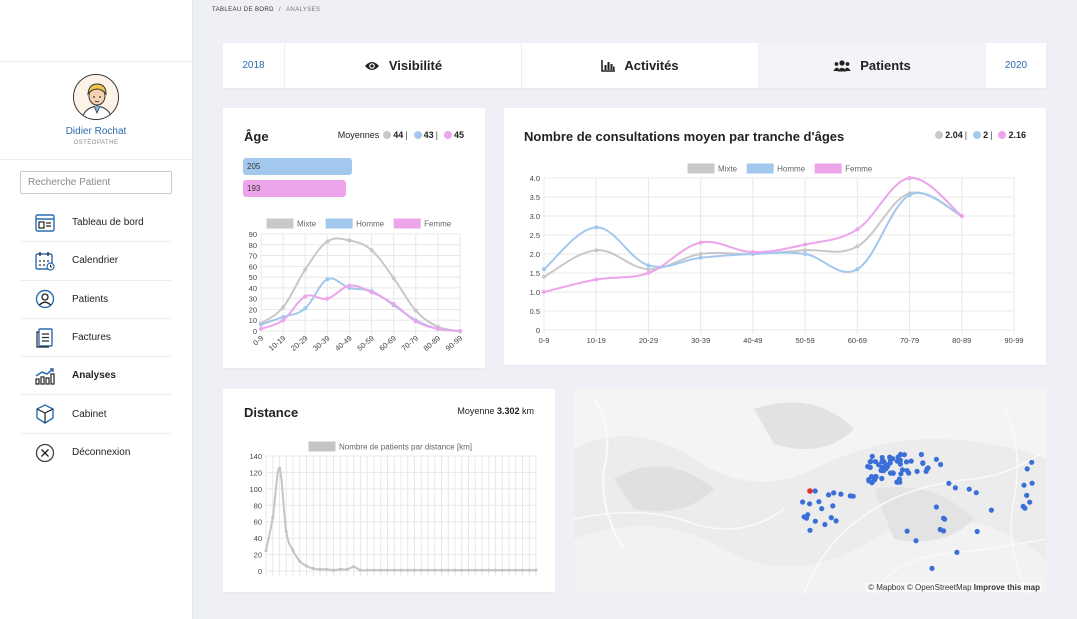 The image size is (1077, 619). What do you see at coordinates (96, 453) in the screenshot?
I see `sidebar-item-logout: Déconnexion` at bounding box center [96, 453].